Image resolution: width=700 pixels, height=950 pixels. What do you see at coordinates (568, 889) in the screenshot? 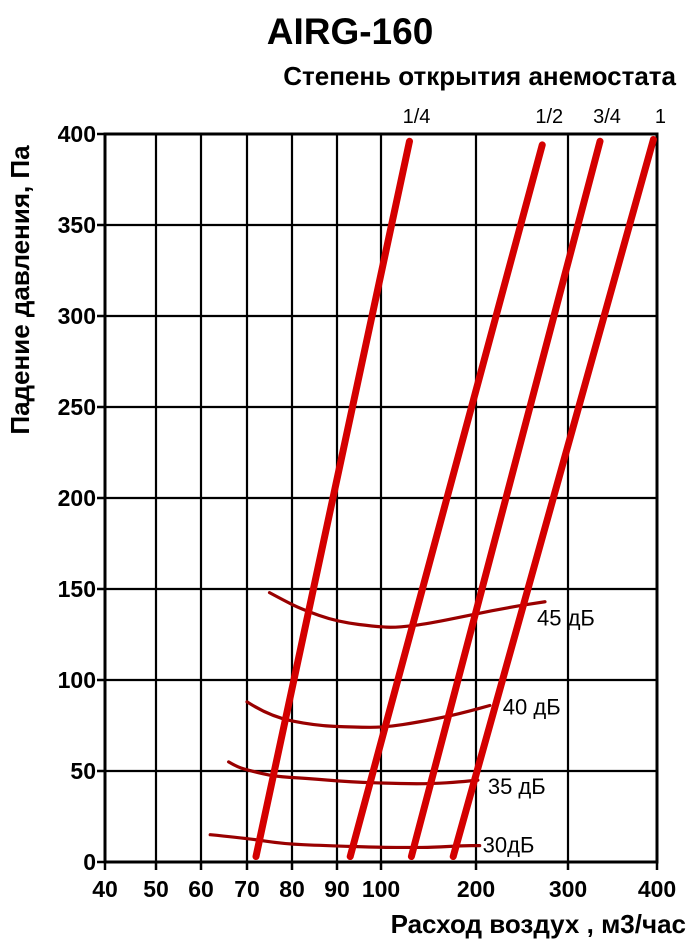
I see `x-tick-label: 300` at bounding box center [568, 889].